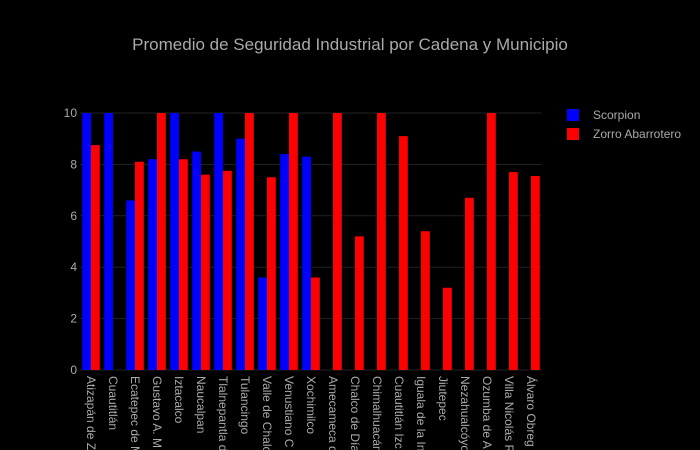  What do you see at coordinates (71, 241) in the screenshot?
I see `y-axis-ticks: 0 2 4 6 8 10` at bounding box center [71, 241].